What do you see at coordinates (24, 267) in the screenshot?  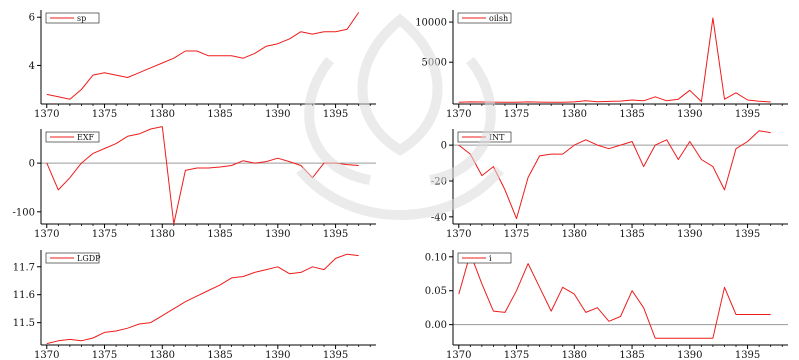 I see `y-tick-label: 11.7` at bounding box center [24, 267].